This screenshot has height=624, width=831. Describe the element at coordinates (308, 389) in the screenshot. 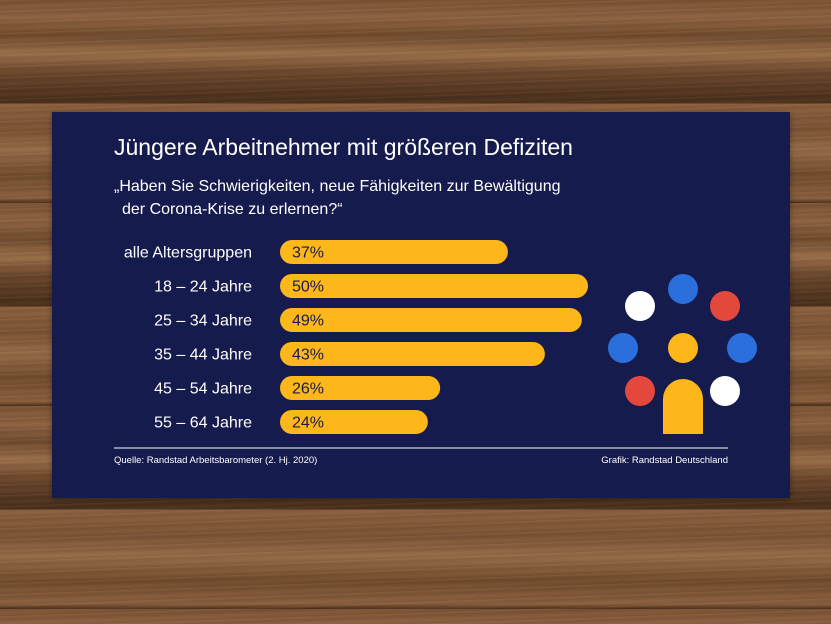

I see `bar-value-label: 26%` at that location.